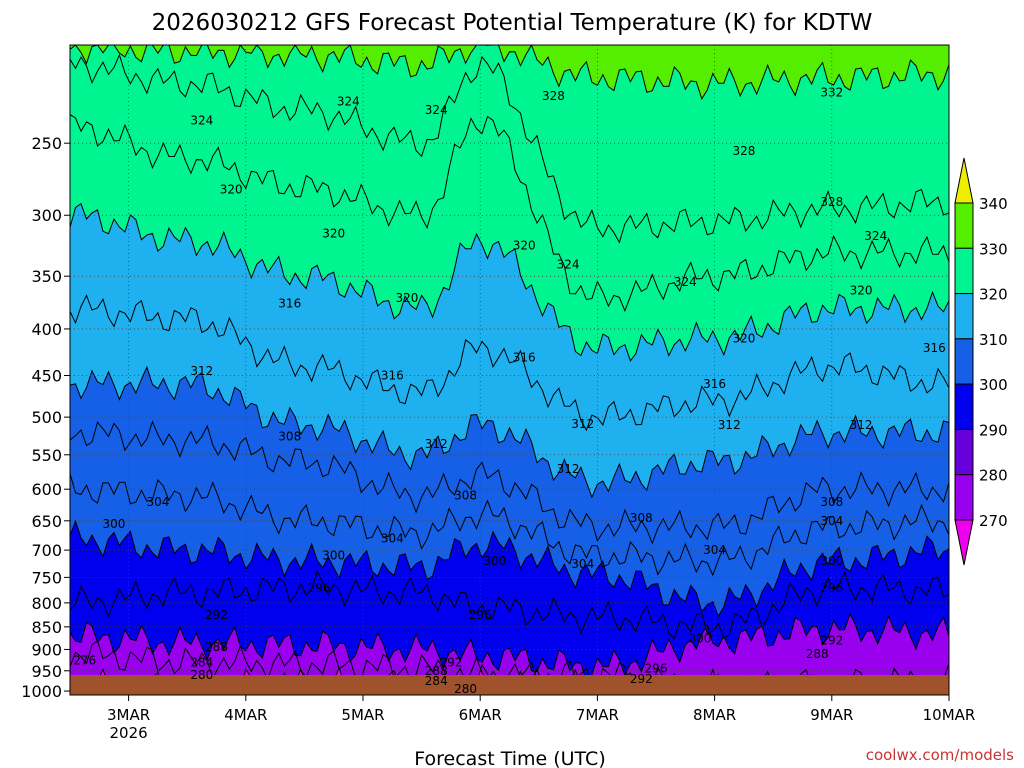 The height and width of the screenshot is (768, 1024). Describe the element at coordinates (46, 215) in the screenshot. I see `y-tick-label: 300` at that location.